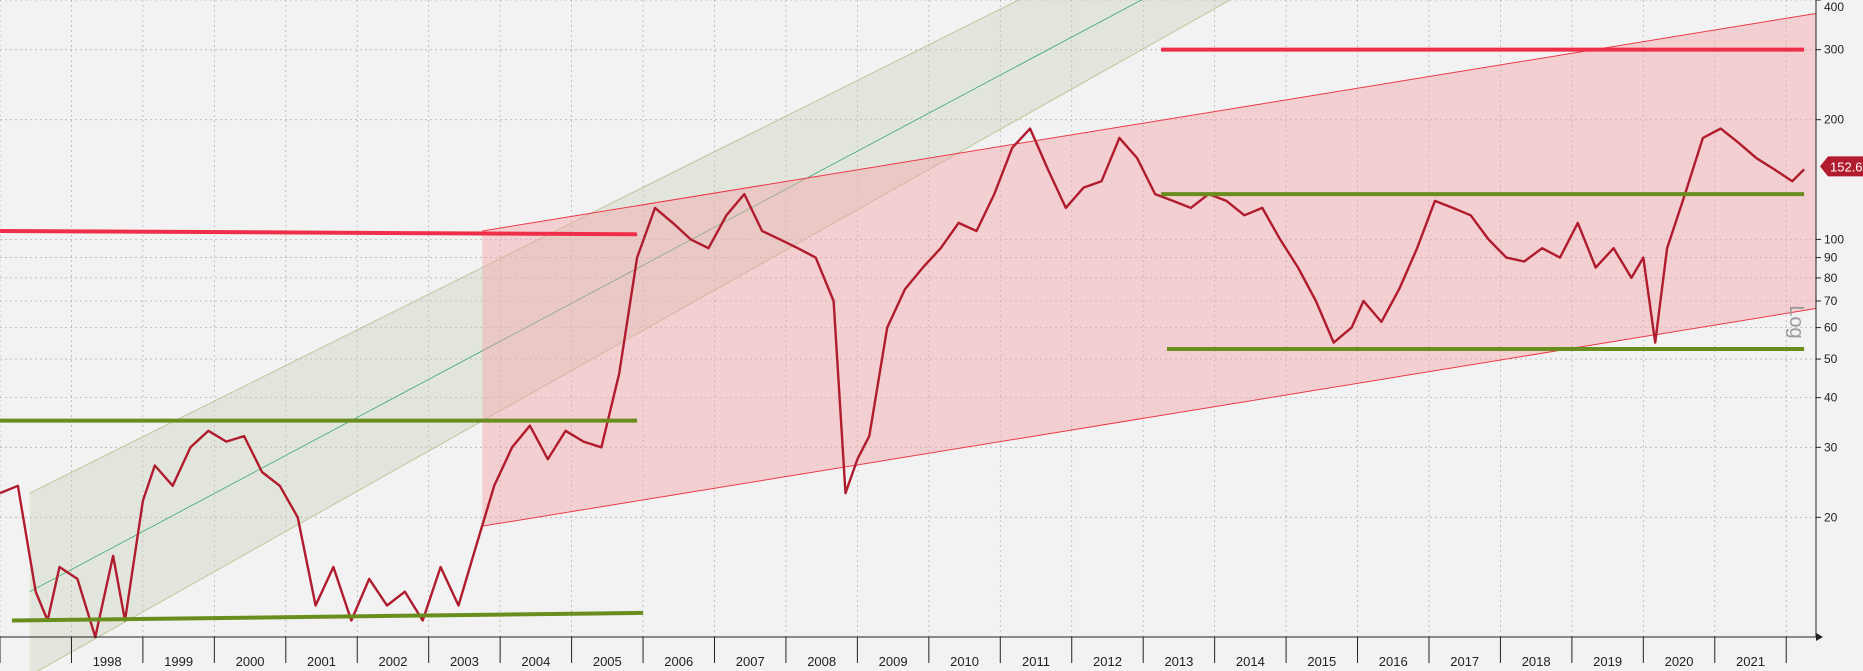 The width and height of the screenshot is (1863, 671). I want to click on x-tick-label: 1998, so click(107, 661).